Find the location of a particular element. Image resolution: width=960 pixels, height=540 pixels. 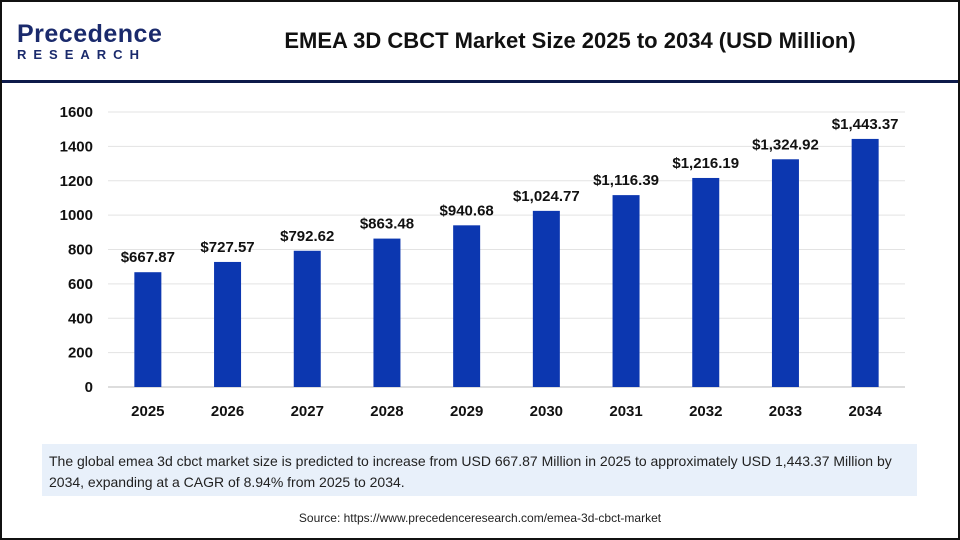

y-tick-label: 200 is located at coordinates (80, 353).